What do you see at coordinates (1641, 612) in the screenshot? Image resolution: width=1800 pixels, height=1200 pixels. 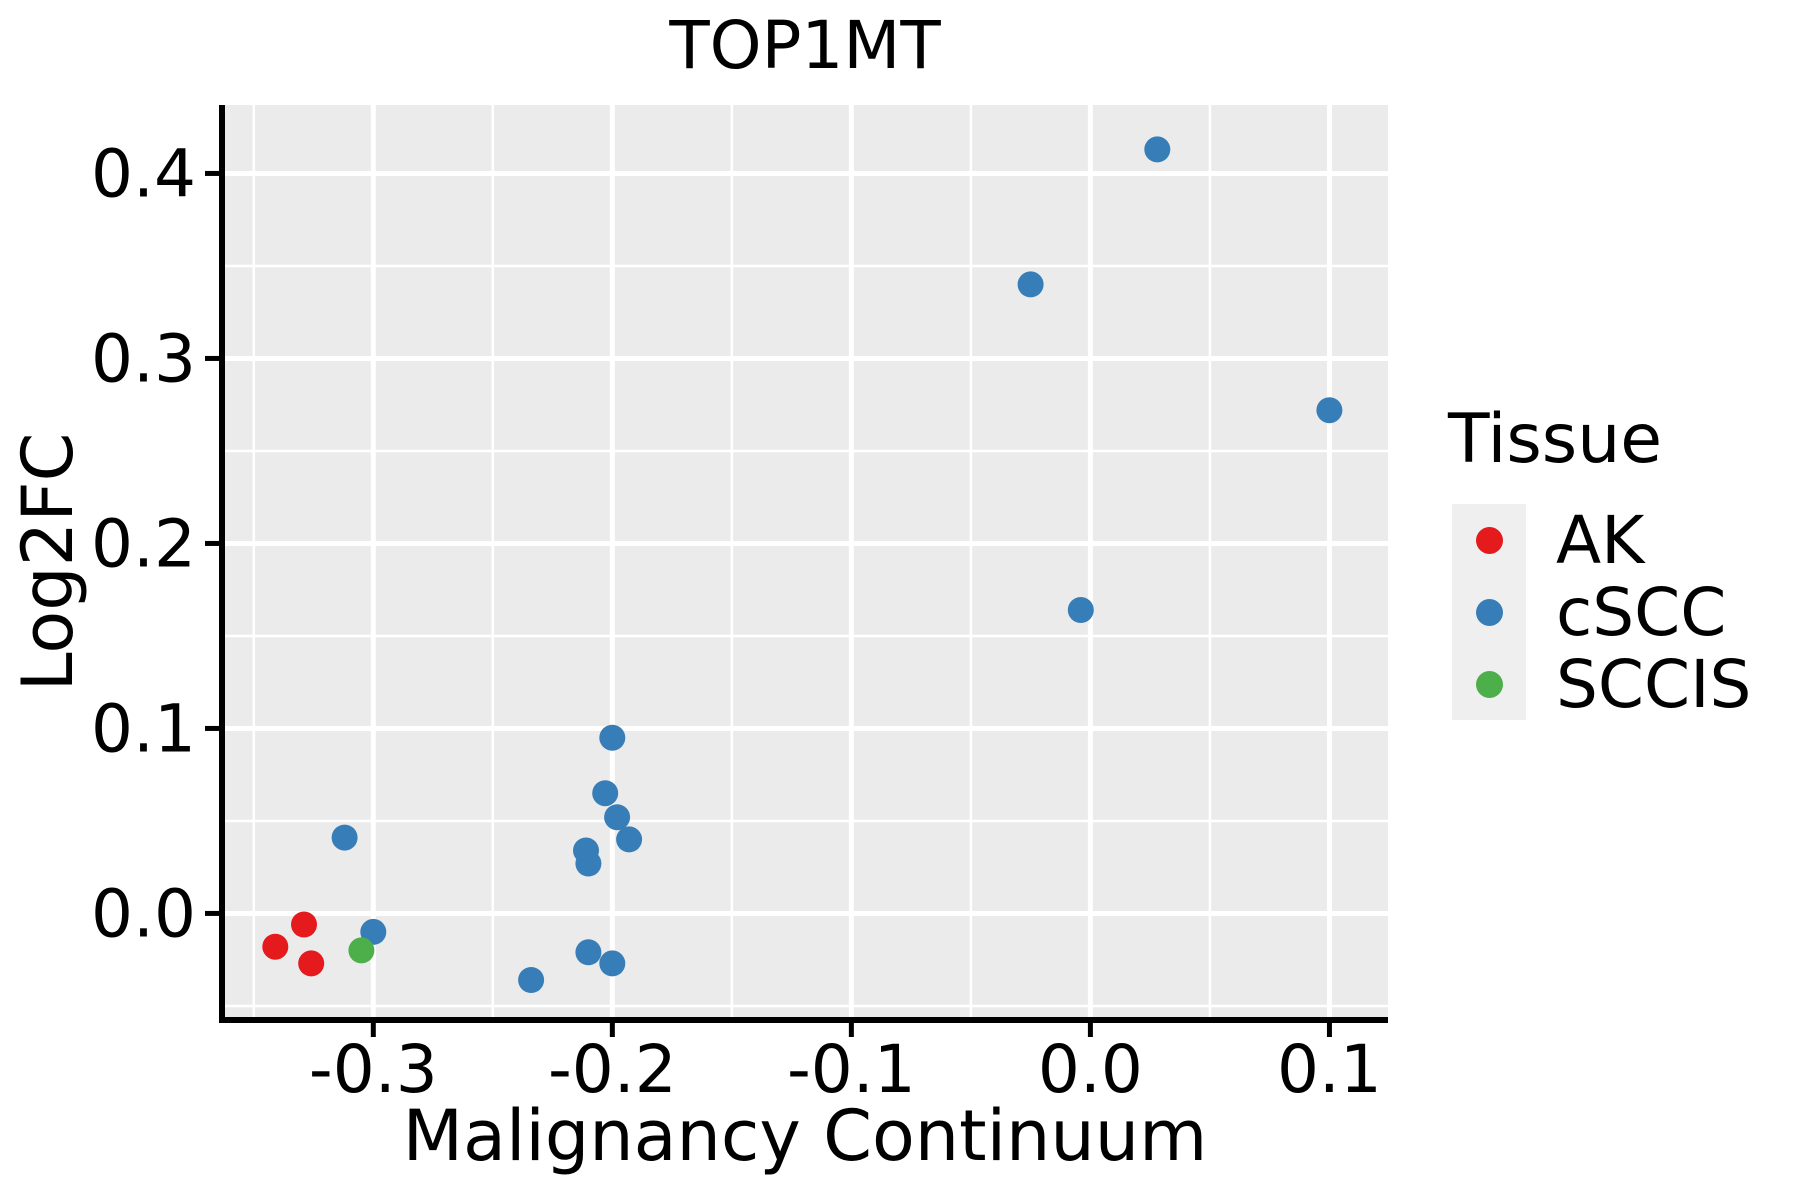 I see `legend-item-label: cSCC` at bounding box center [1641, 612].